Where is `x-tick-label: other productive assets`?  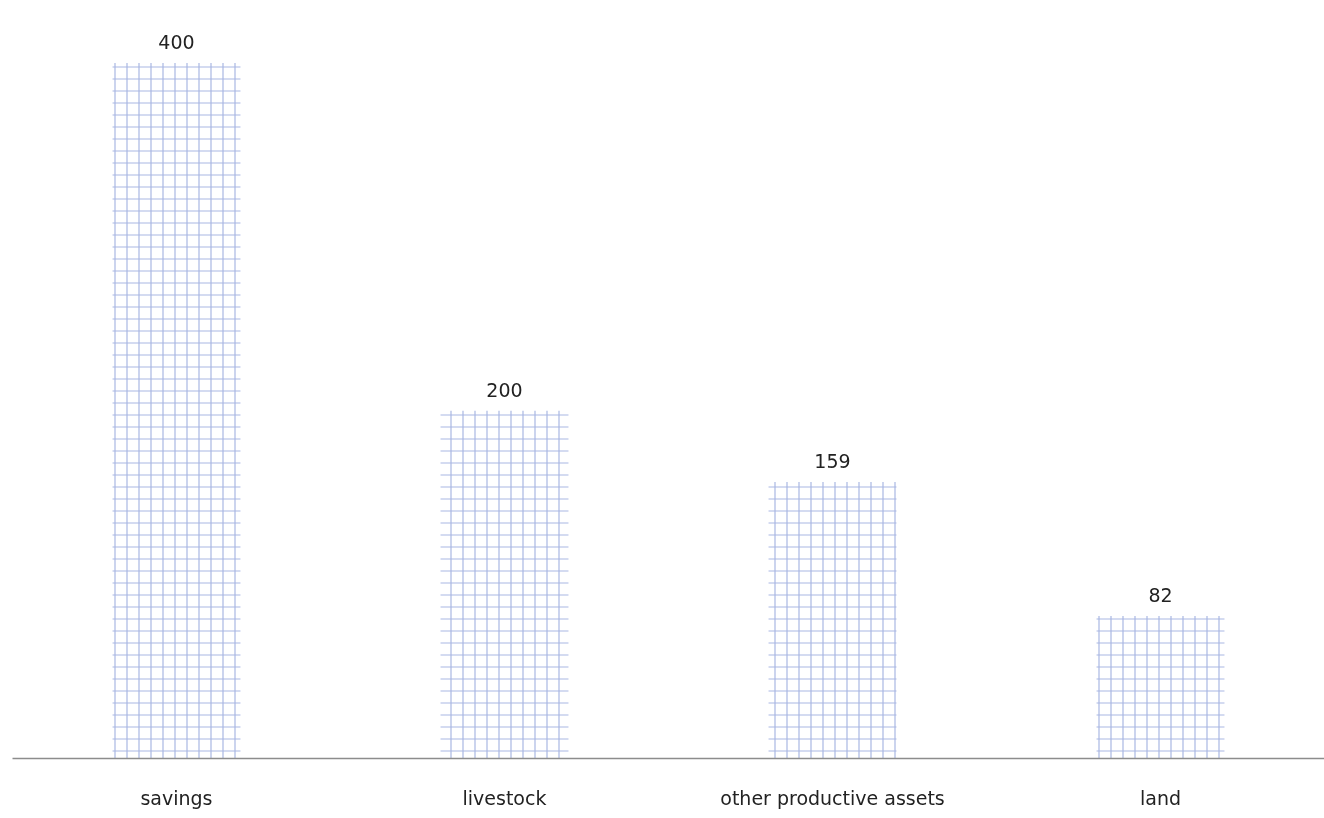
x-tick-label: other productive assets is located at coordinates (832, 797).